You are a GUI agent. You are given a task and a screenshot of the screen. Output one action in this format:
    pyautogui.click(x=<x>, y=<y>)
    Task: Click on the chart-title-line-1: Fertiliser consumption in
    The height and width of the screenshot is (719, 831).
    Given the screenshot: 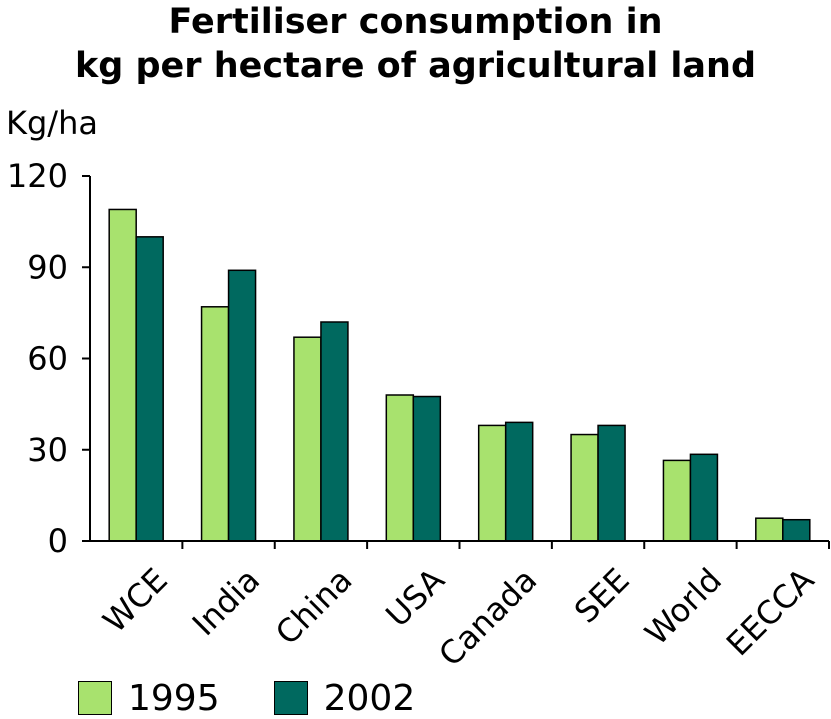 What is the action you would take?
    pyautogui.click(x=415, y=22)
    